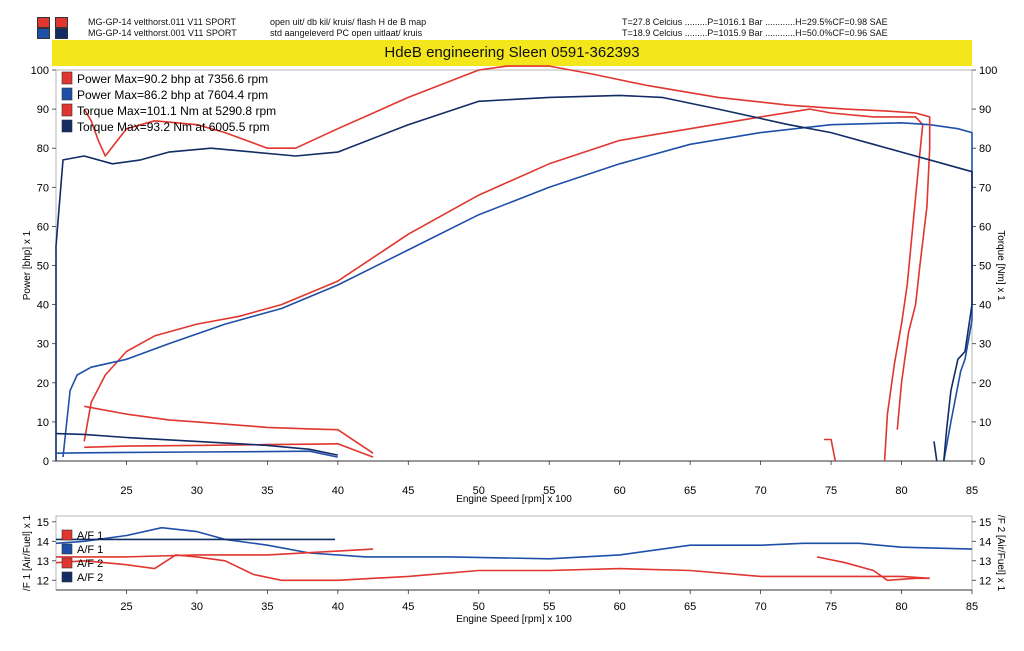  Describe the element at coordinates (901, 491) in the screenshot. I see `chart-1-xtick-label-11: 80` at that location.